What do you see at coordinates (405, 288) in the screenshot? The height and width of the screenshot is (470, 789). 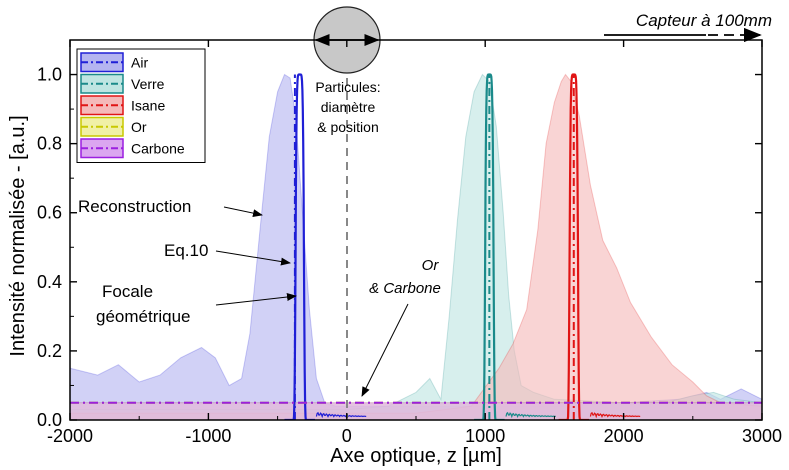 I see `or-carbone-annotation-line2: & Carbone` at bounding box center [405, 288].